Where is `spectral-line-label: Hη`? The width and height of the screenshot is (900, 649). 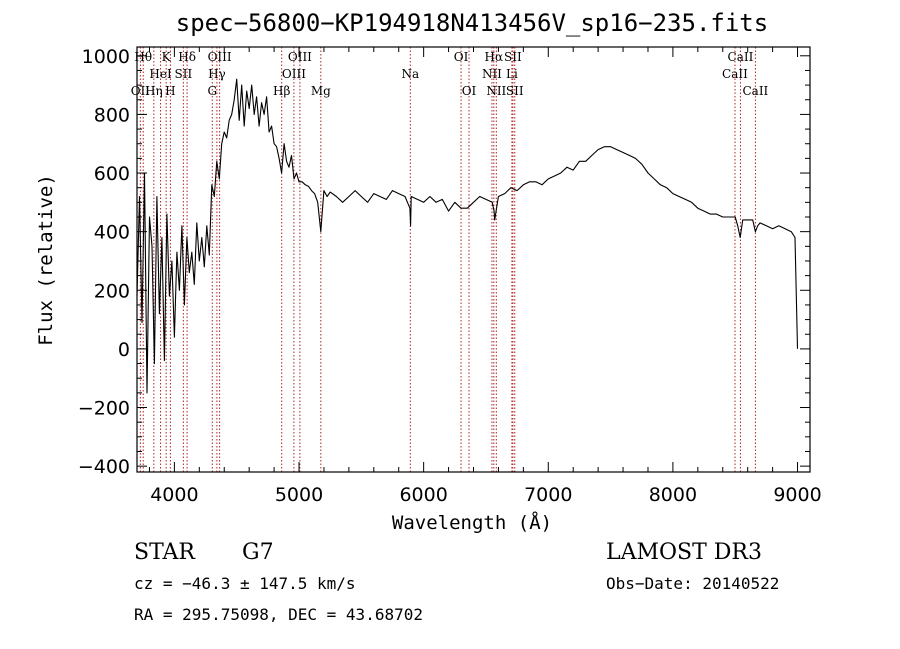
spectral-line-label: Hη is located at coordinates (154, 91).